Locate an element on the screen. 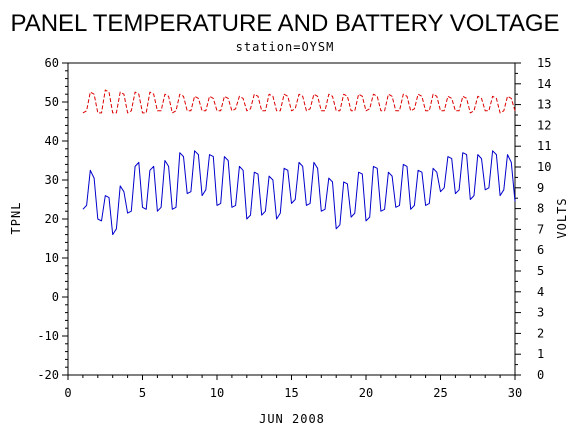  left-tick-label: 10 is located at coordinates (52, 258).